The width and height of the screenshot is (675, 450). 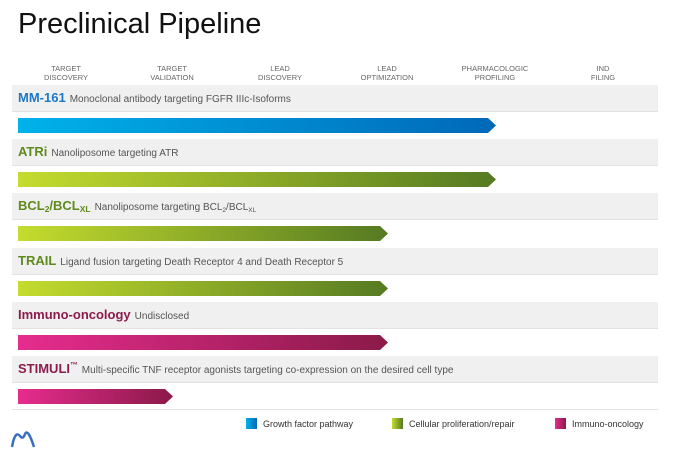 I want to click on program-title: MM-161, so click(x=42, y=97).